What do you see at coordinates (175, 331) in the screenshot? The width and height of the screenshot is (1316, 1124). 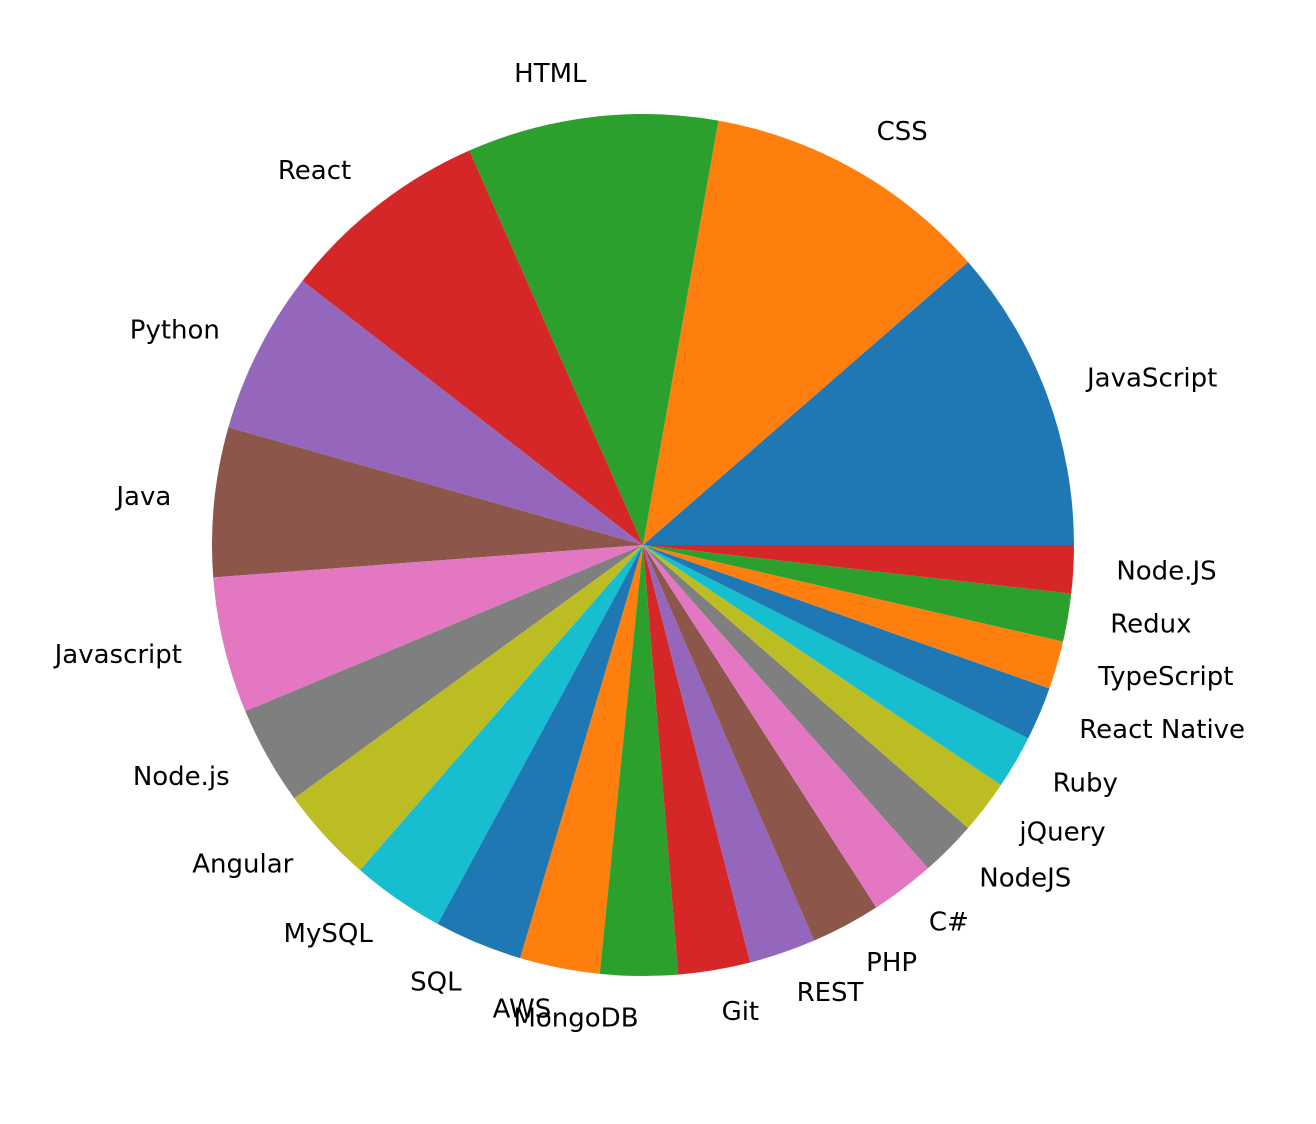 I see `slice-label: Python` at bounding box center [175, 331].